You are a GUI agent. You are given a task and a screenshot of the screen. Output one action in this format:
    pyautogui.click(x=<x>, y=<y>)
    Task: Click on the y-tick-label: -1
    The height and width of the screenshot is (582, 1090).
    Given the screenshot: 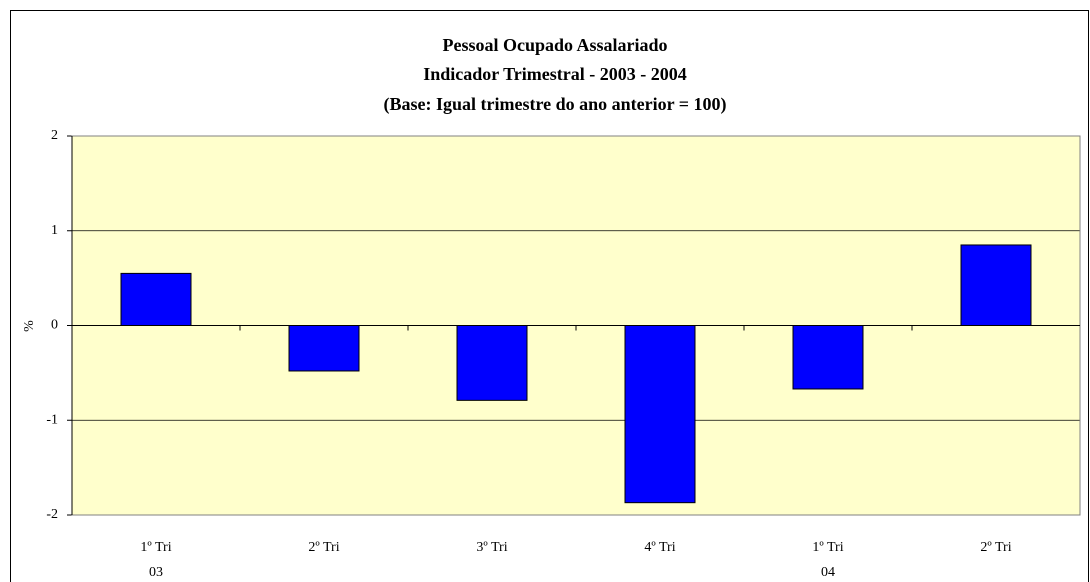 What is the action you would take?
    pyautogui.click(x=52, y=419)
    